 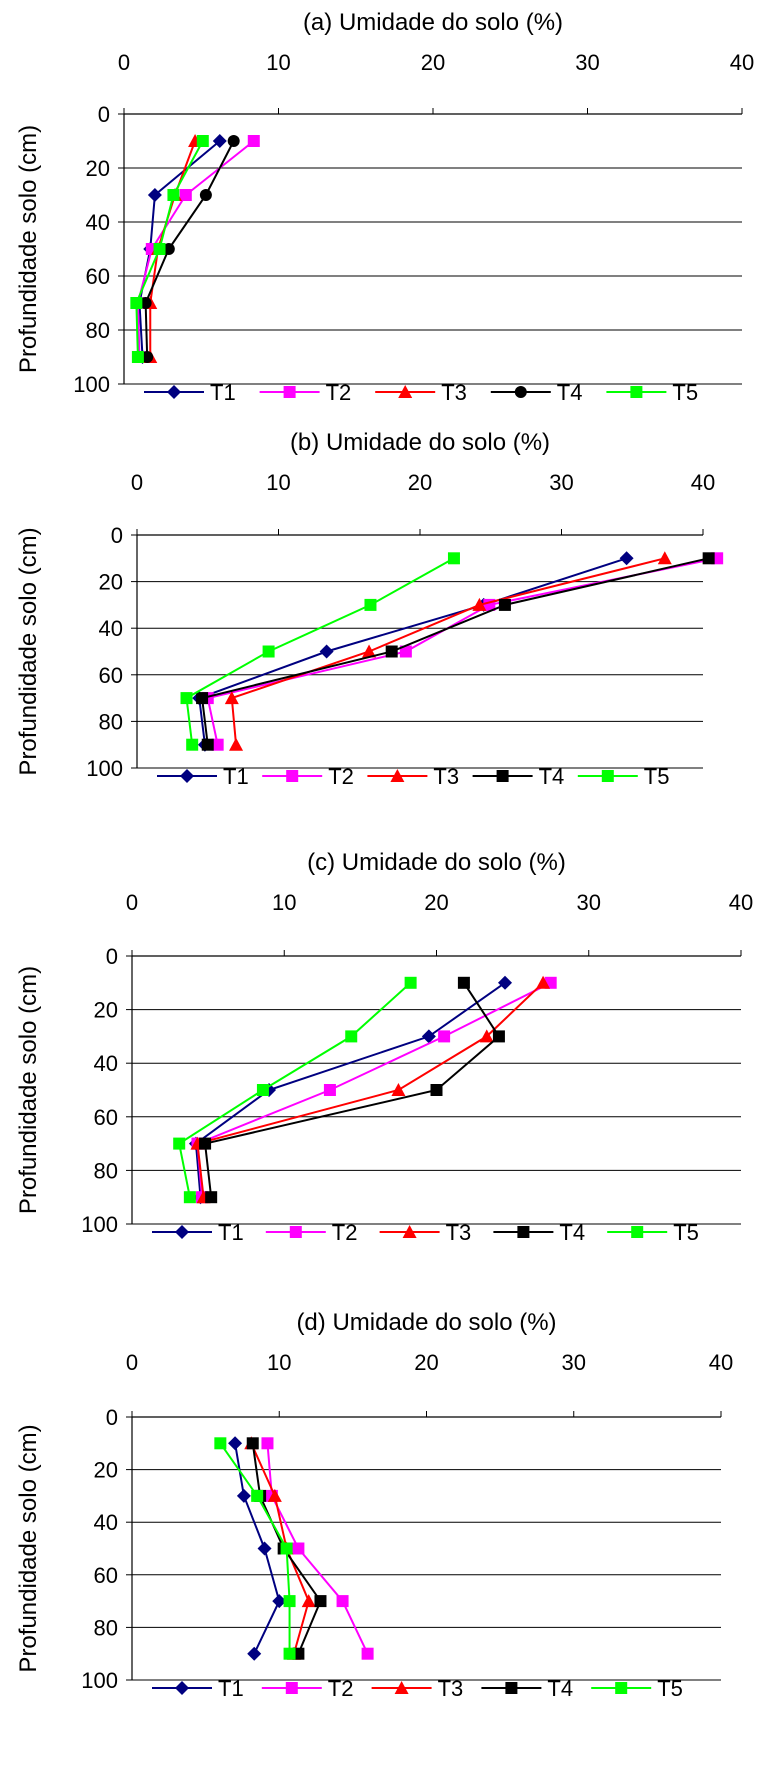 I want to click on legend-label: T2, so click(x=345, y=1232).